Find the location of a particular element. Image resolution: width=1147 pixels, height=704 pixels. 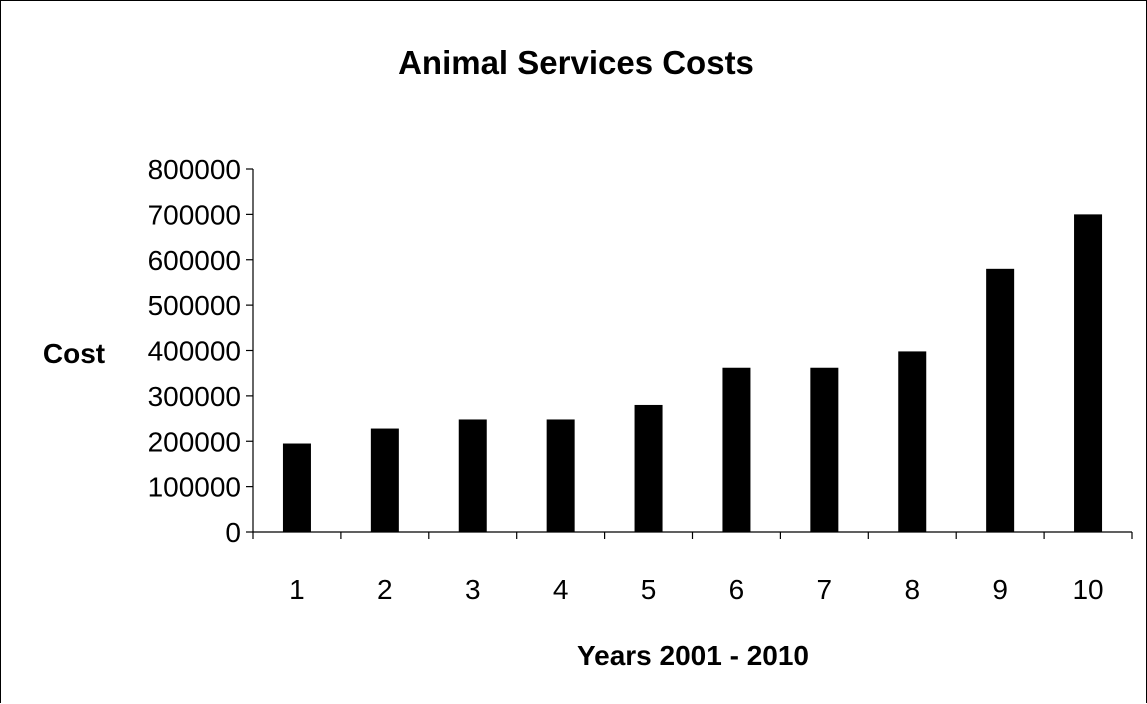

y-tick-label: 0 is located at coordinates (233, 532).